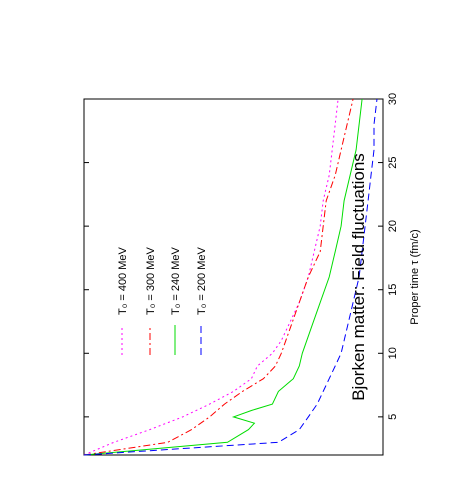  Describe the element at coordinates (393, 353) in the screenshot. I see `x-tick-label: 10` at that location.